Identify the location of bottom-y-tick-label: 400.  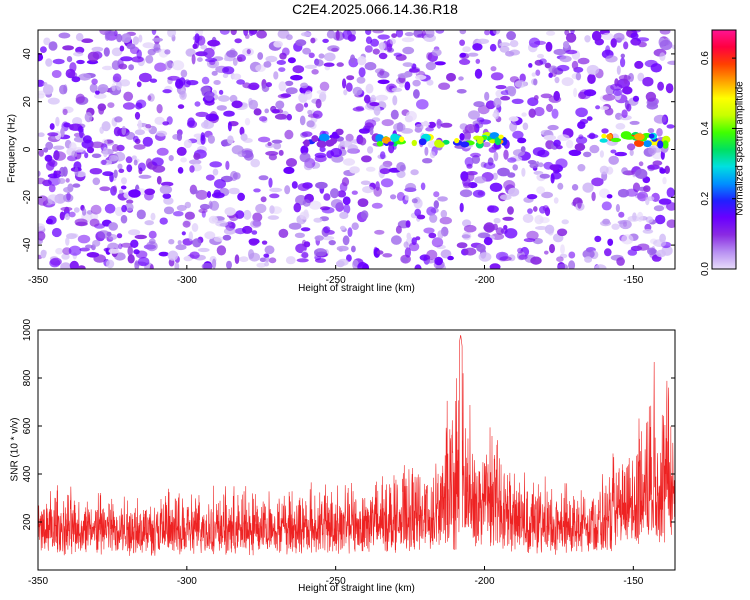
(27, 473).